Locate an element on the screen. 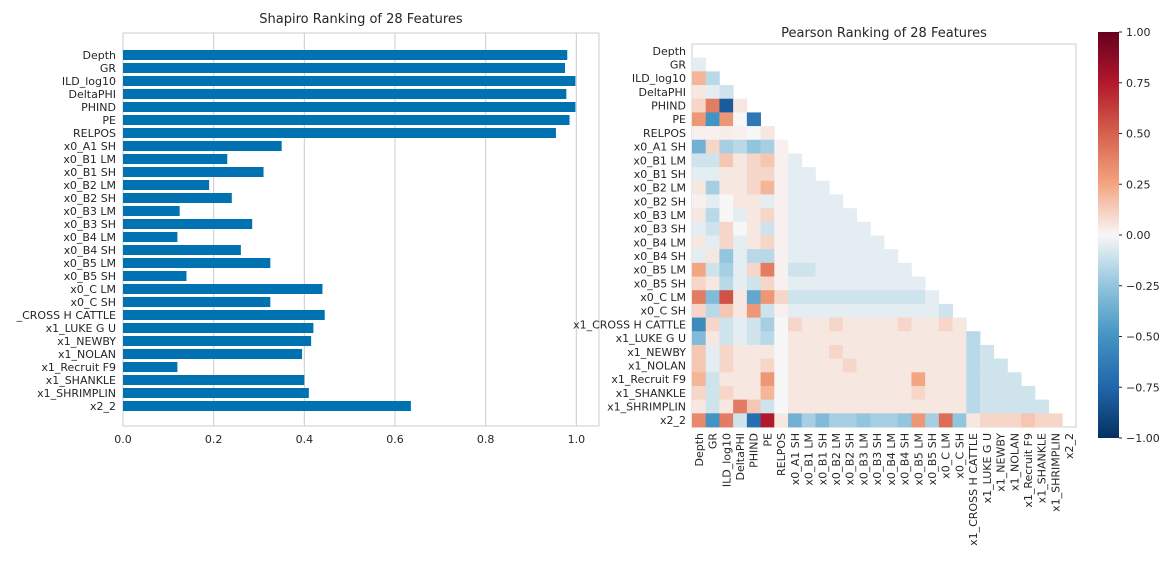 The height and width of the screenshot is (582, 1171). shapiro-y-tick-label: x0_B2 SH is located at coordinates (90, 198).